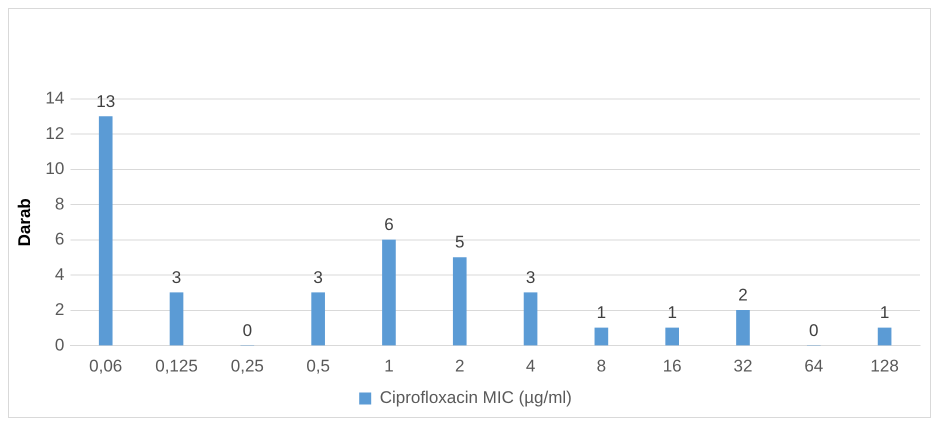 Image resolution: width=939 pixels, height=424 pixels. I want to click on y-tick-label: 2, so click(59, 310).